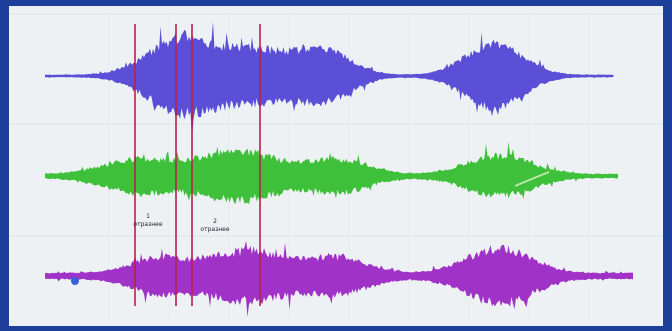 The image size is (672, 331). Describe the element at coordinates (532, 179) in the screenshot. I see `screen-glare` at that location.